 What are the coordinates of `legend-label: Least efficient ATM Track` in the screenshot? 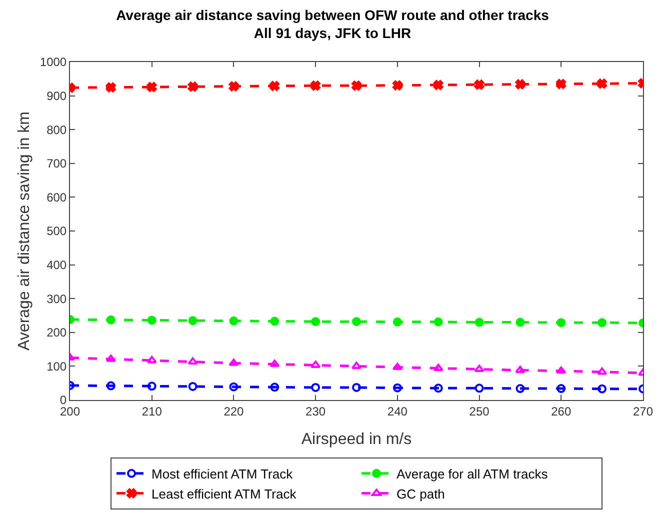 It's located at (224, 494).